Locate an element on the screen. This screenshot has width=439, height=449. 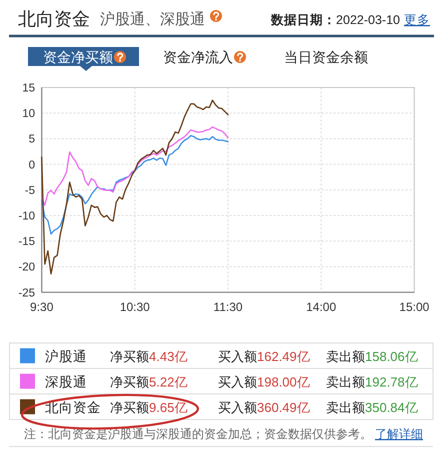
y-tick-label: 5 is located at coordinates (31, 140).